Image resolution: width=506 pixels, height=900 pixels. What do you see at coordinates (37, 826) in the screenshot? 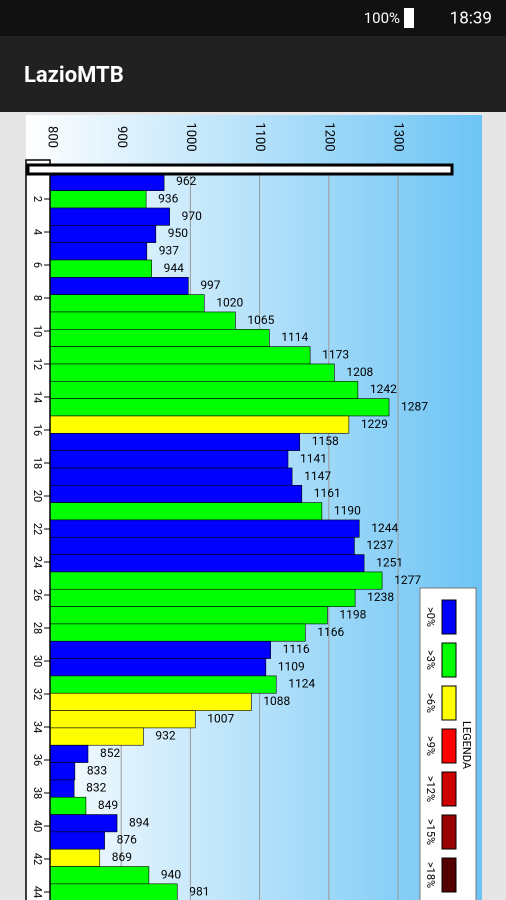
I see `y-tick-label: 40` at bounding box center [37, 826].